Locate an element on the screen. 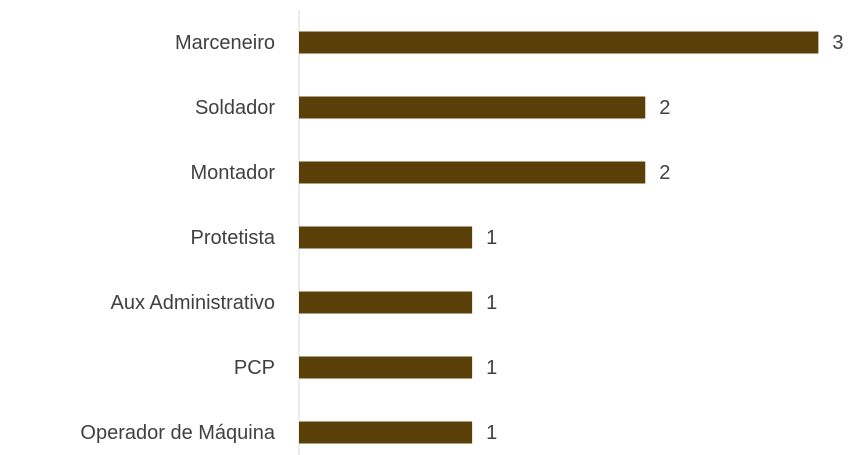 The height and width of the screenshot is (455, 853). category-label: Marceneiro is located at coordinates (225, 43).